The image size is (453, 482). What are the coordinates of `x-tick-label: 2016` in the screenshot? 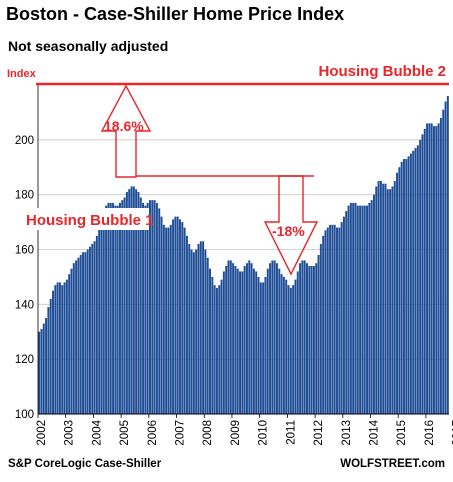 It's located at (430, 433).